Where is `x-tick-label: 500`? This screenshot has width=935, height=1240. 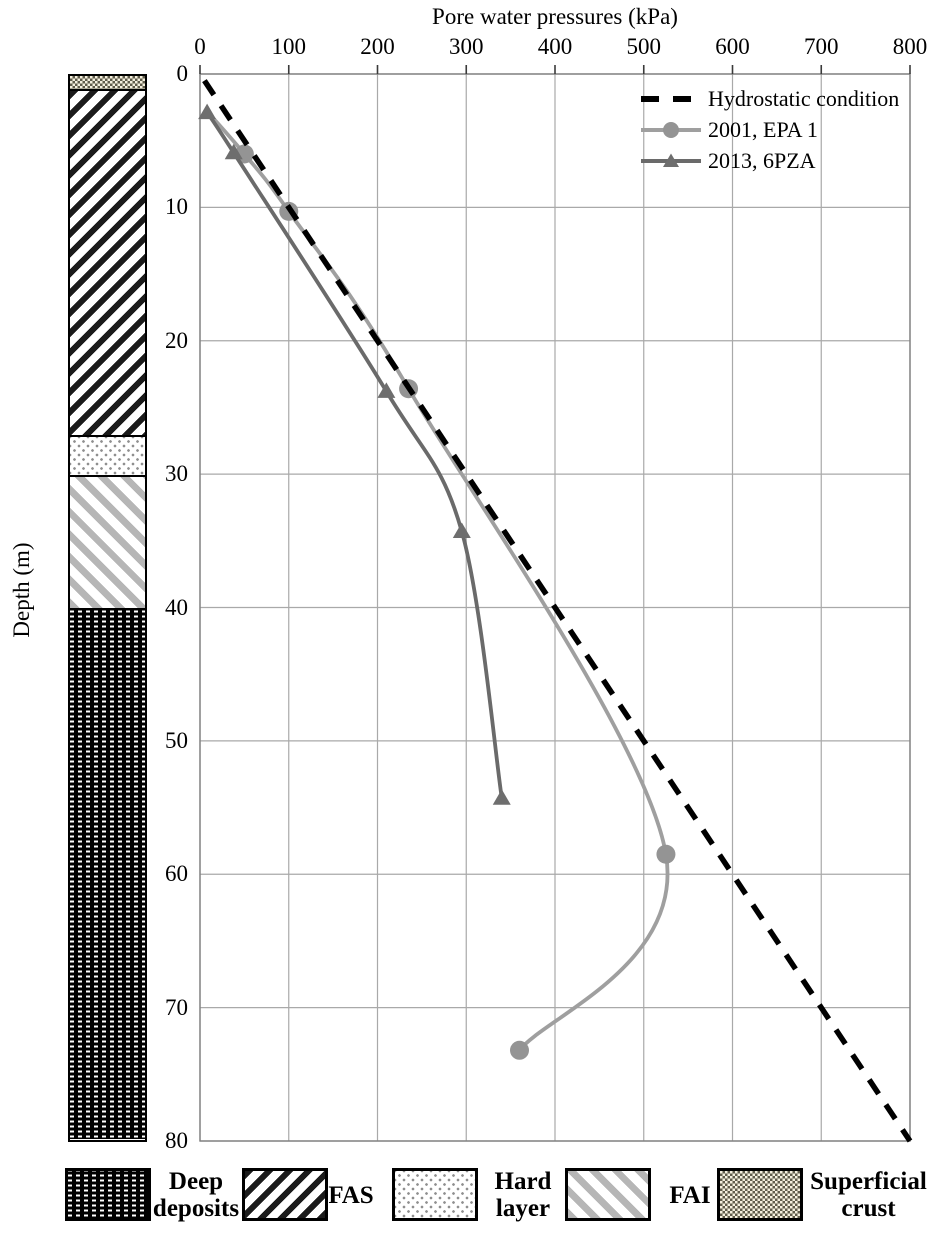
x-tick-label: 500 is located at coordinates (644, 46).